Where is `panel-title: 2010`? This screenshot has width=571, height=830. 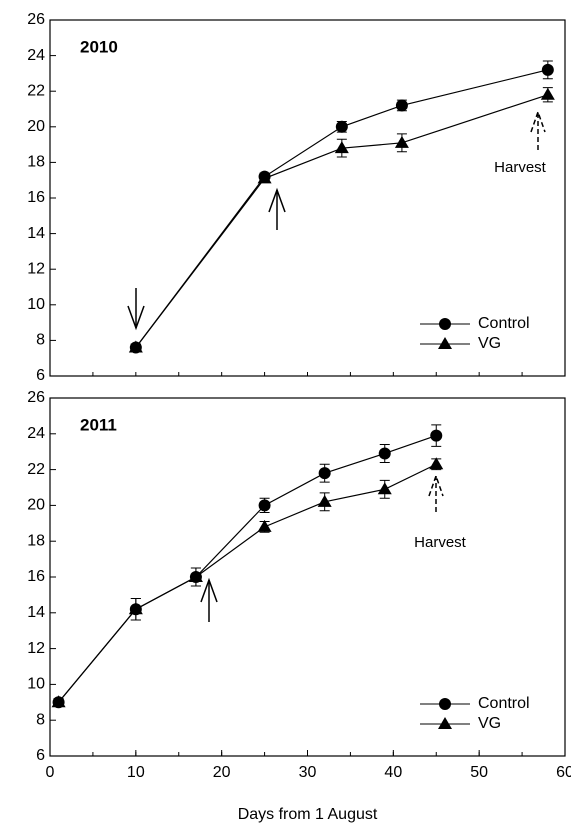
panel-title: 2010 is located at coordinates (99, 46).